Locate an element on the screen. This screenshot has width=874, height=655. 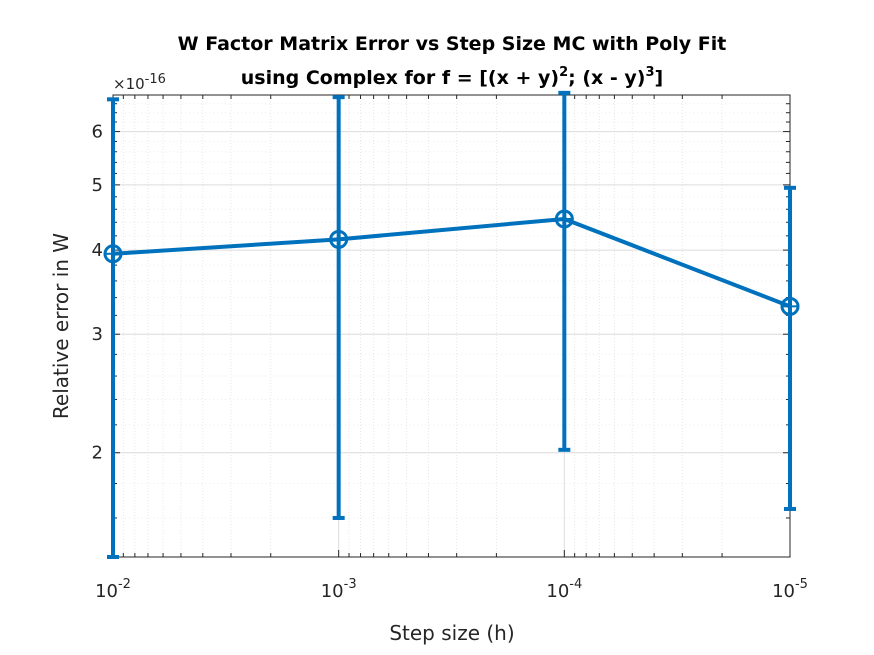
y-axis-multiplier: ×10⁻¹⁶ is located at coordinates (139, 82).